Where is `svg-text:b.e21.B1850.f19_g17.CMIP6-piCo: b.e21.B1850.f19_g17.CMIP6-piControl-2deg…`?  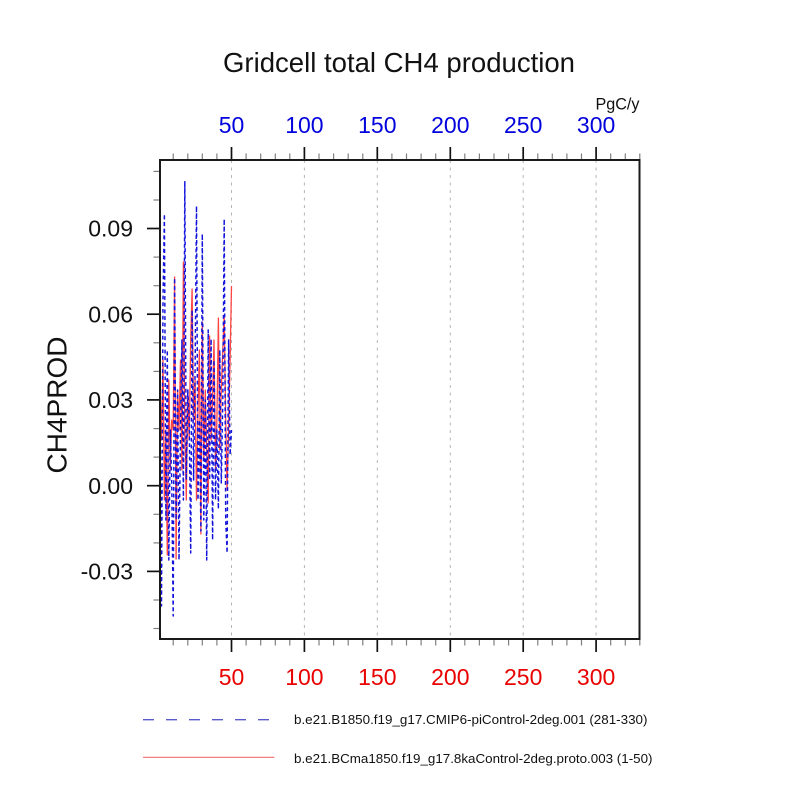 svg-text:b.e21.B1850.f19_g17.CMIP6-piCo: b.e21.B1850.f19_g17.CMIP6-piControl-2deg… is located at coordinates (471, 719).